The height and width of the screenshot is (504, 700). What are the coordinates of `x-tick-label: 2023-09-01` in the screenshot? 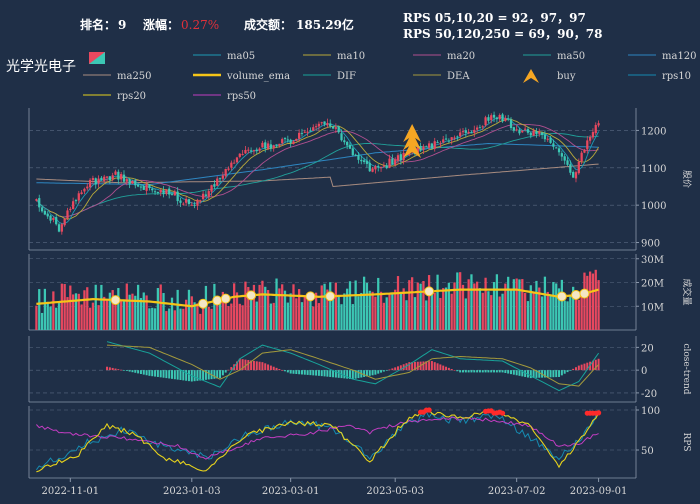 It's located at (599, 491).